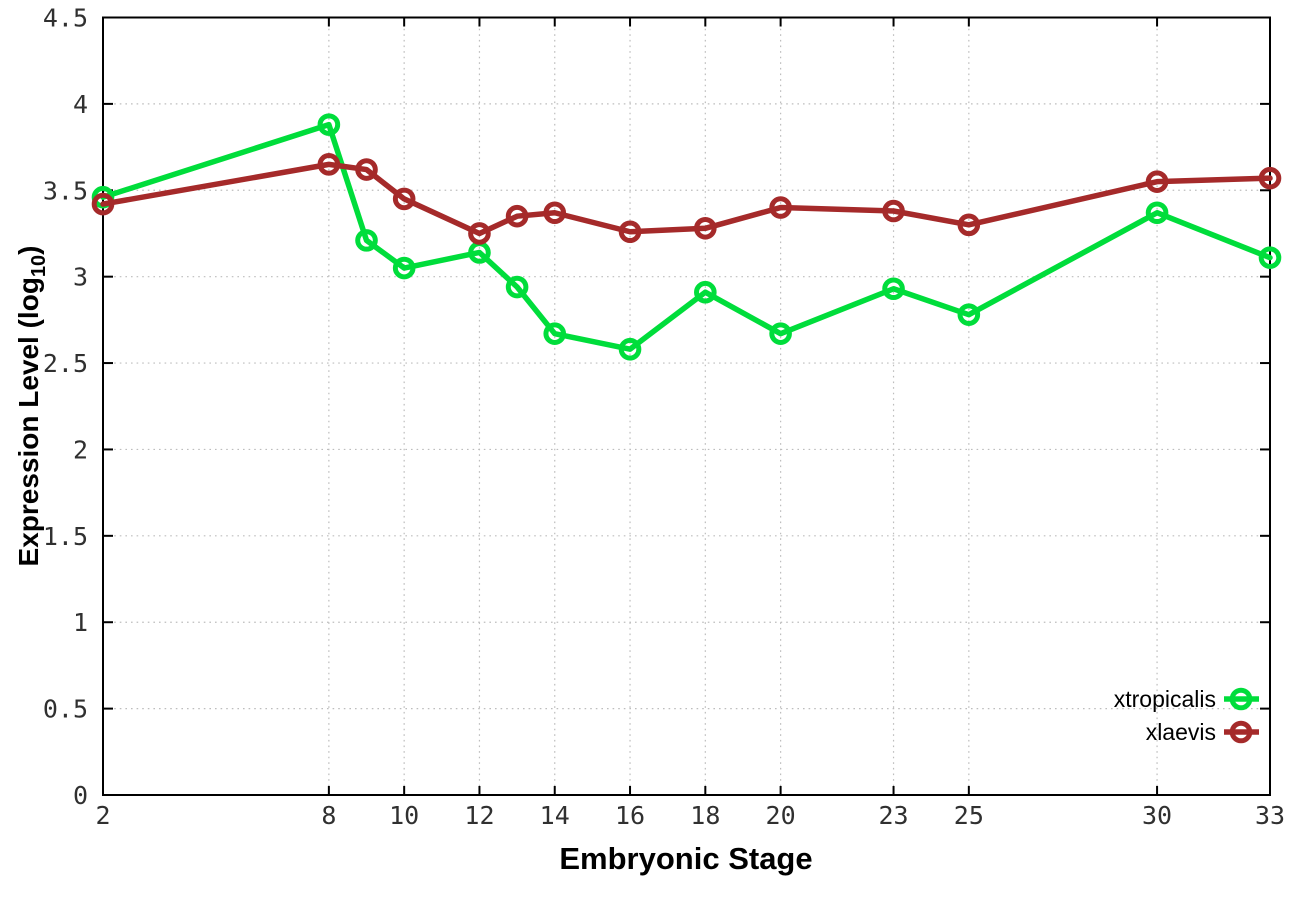 This screenshot has height=907, width=1296. I want to click on x-tick-label: 10, so click(404, 815).